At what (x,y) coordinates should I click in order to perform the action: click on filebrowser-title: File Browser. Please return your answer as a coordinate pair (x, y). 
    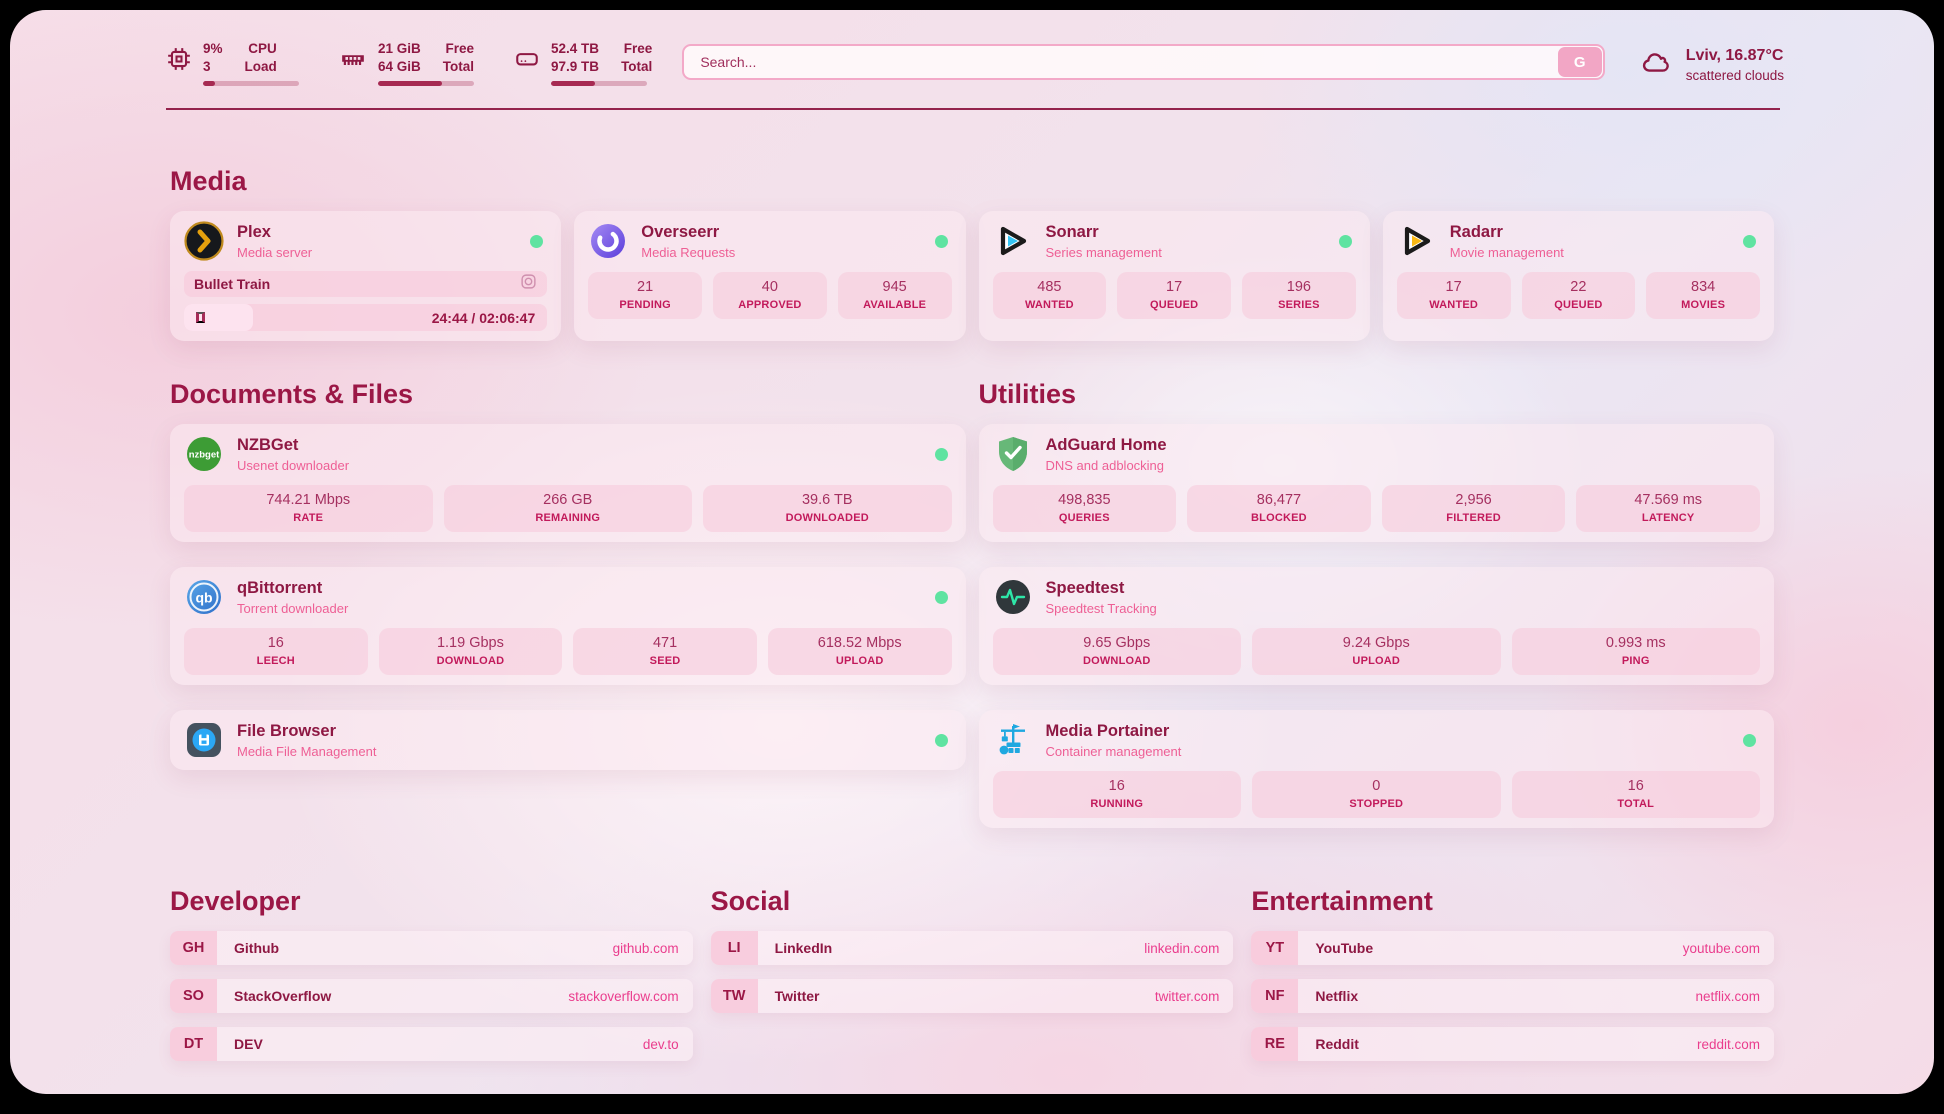
    Looking at the image, I should click on (287, 730).